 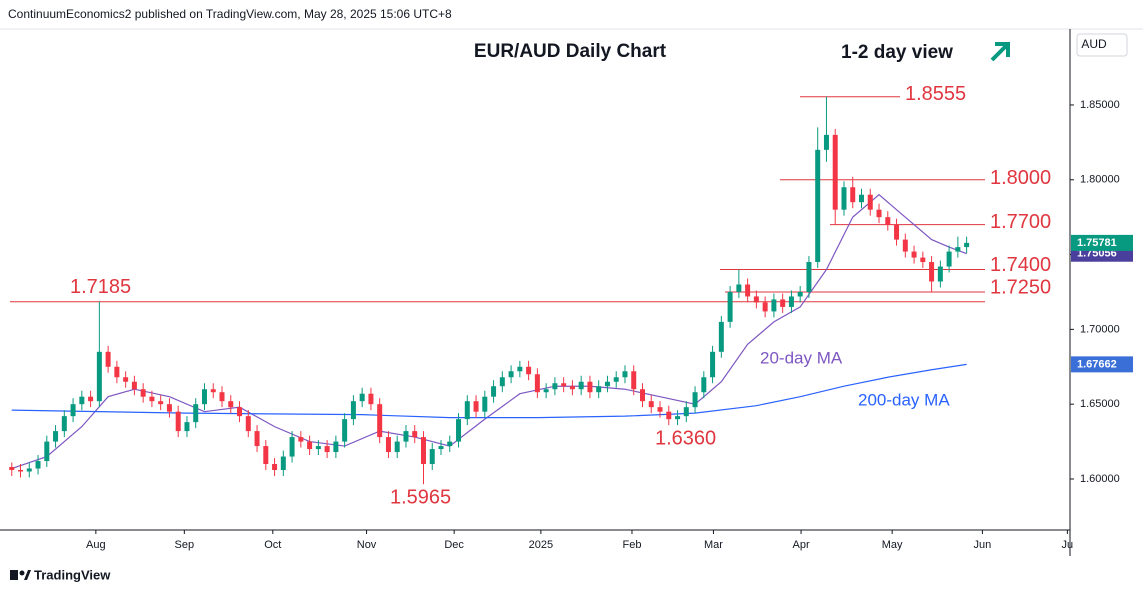 What do you see at coordinates (1000, 52) in the screenshot?
I see `up-arrow-icon` at bounding box center [1000, 52].